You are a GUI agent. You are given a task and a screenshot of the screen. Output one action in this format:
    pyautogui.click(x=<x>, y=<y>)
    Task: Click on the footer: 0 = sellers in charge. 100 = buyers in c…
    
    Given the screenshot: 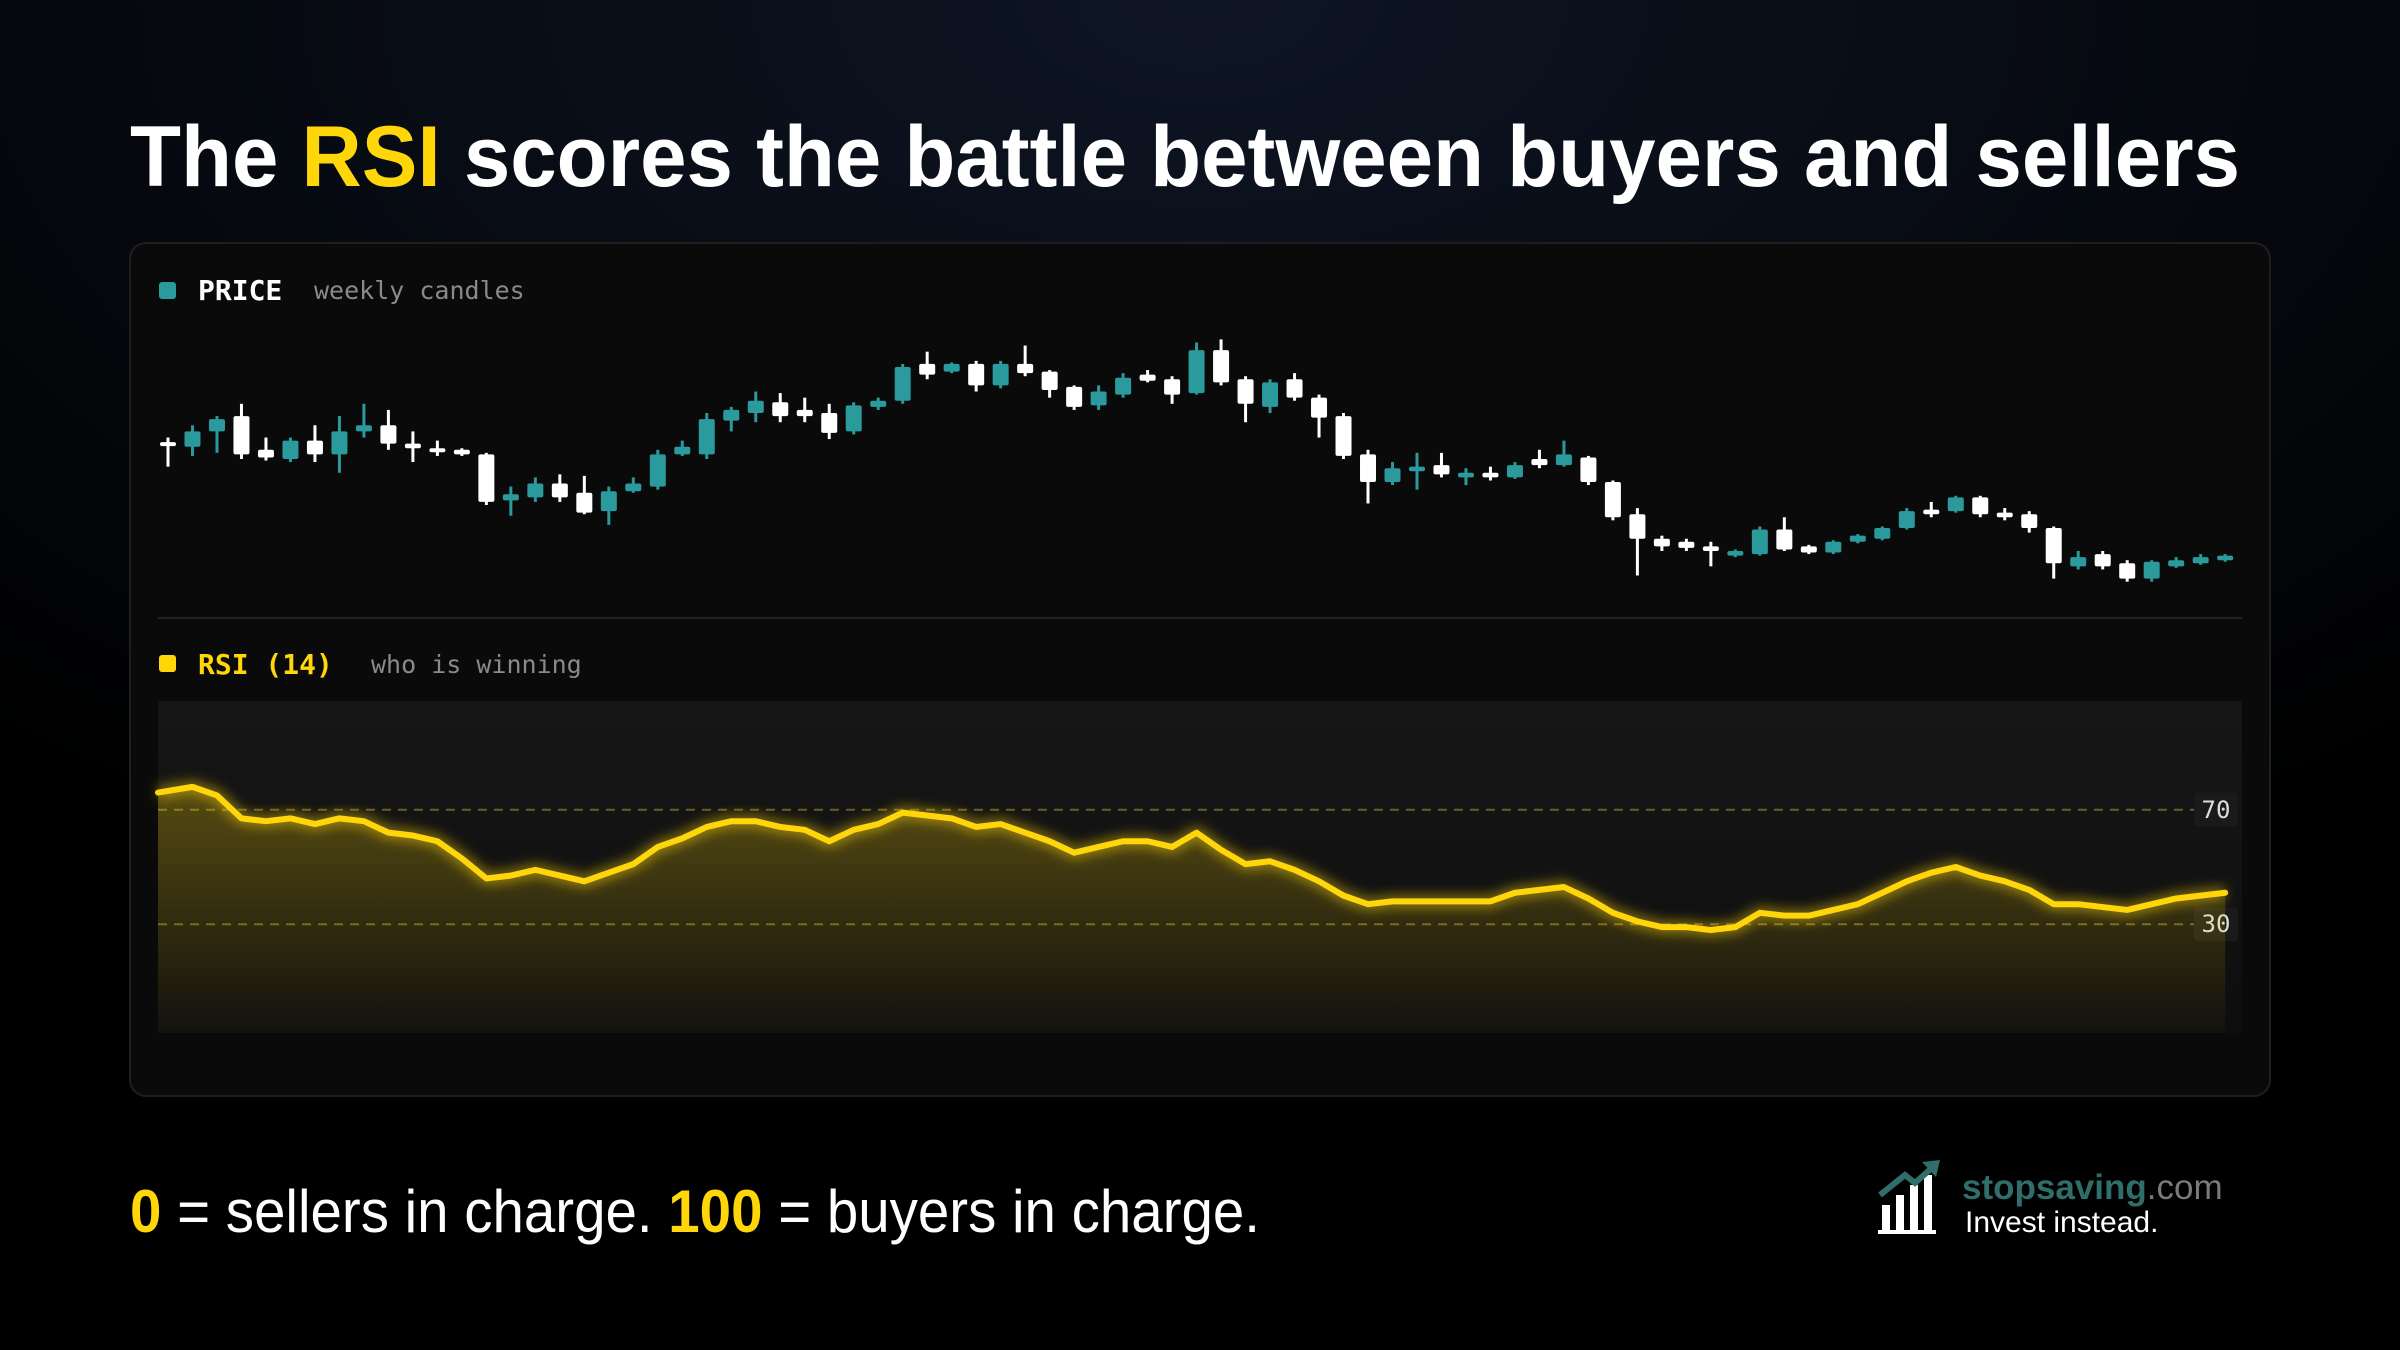 What is the action you would take?
    pyautogui.click(x=695, y=1211)
    